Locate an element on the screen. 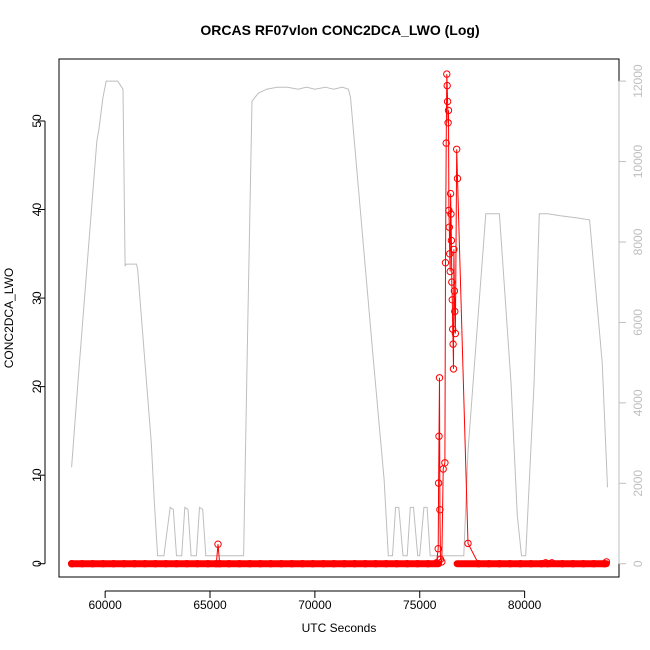 This screenshot has height=650, width=650. x-tick-label: 60000 is located at coordinates (105, 605).